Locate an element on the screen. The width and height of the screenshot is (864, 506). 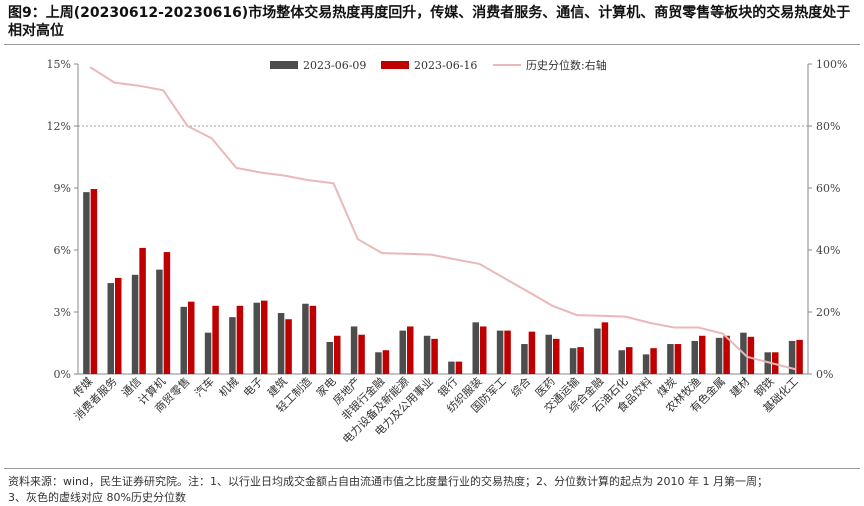
legend-label: 历史分位数:右轴 is located at coordinates (566, 65).